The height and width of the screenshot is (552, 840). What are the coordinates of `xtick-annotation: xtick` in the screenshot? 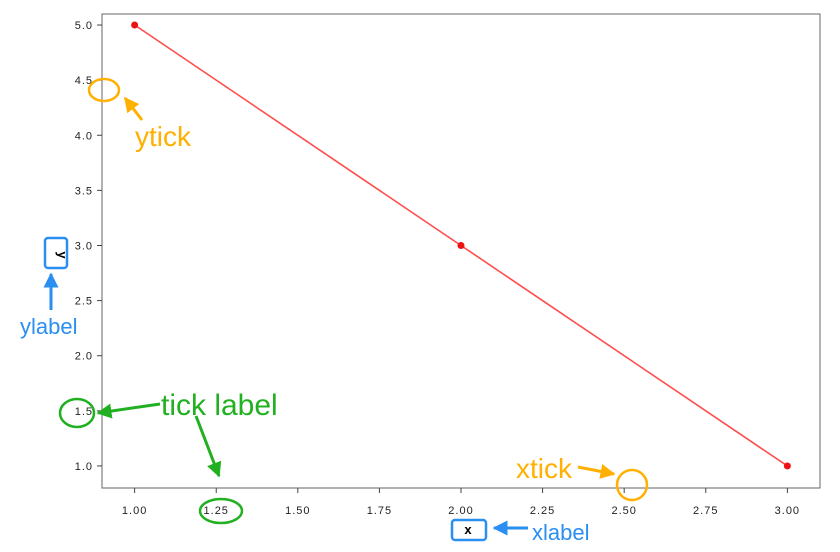 It's located at (582, 477).